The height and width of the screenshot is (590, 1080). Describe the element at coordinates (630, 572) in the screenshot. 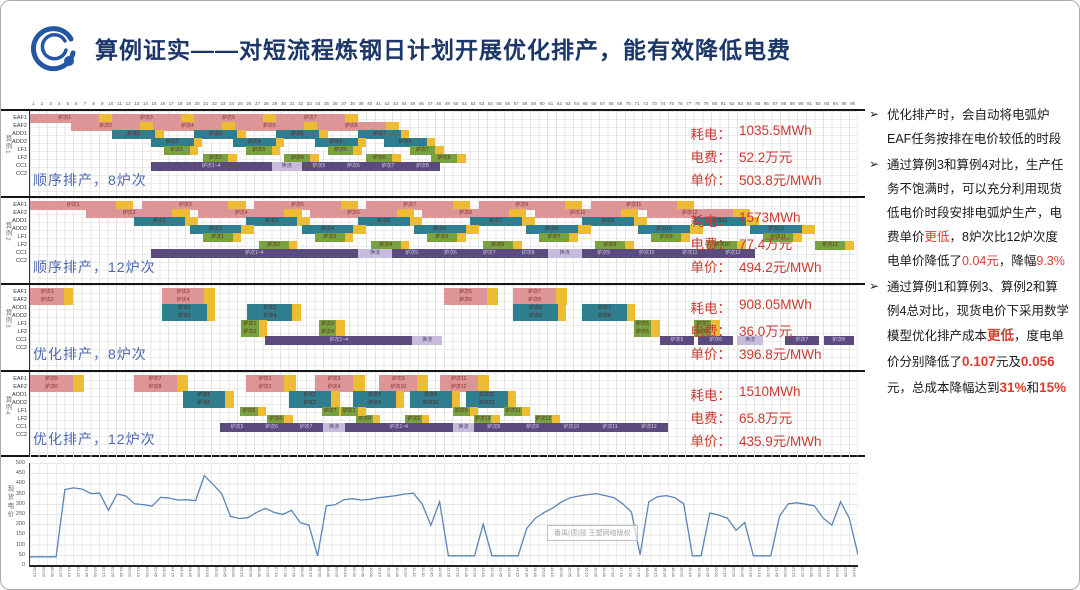

I see `time-label: 17:30` at that location.